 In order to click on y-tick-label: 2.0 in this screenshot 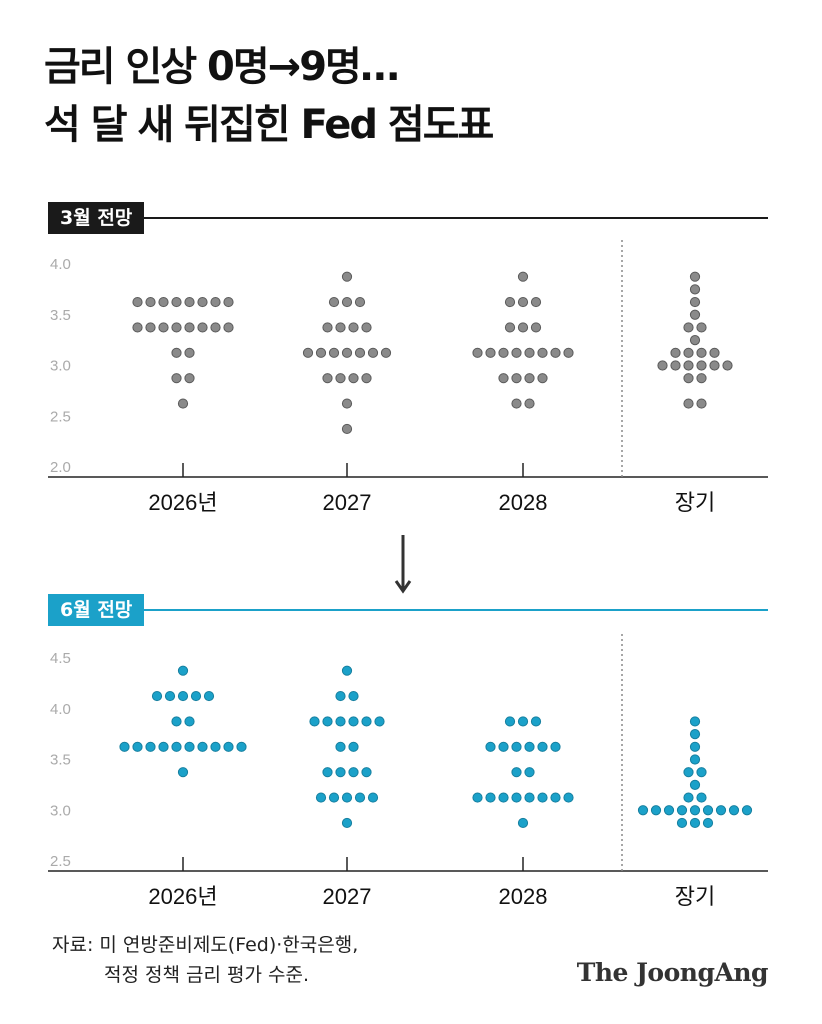, I will do `click(60, 467)`.